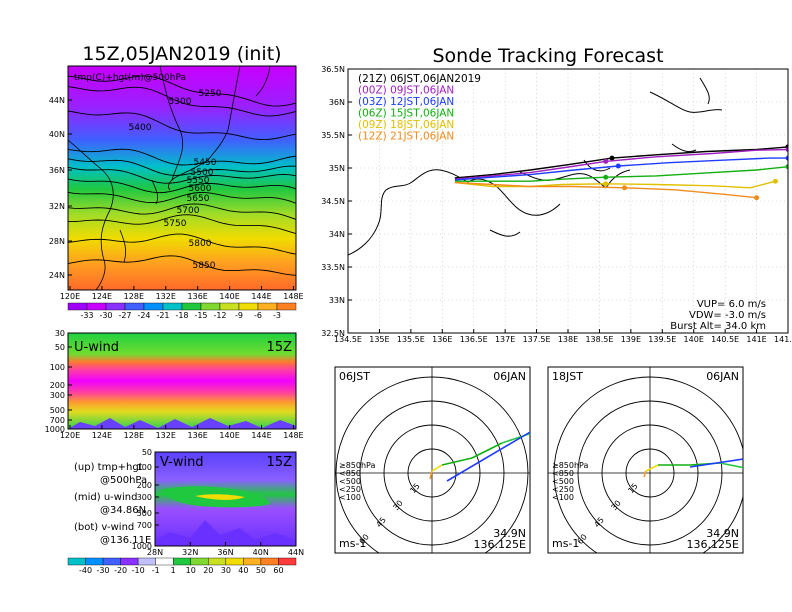 The width and height of the screenshot is (792, 612). What do you see at coordinates (57, 367) in the screenshot?
I see `p-tick-label: 100` at bounding box center [57, 367].